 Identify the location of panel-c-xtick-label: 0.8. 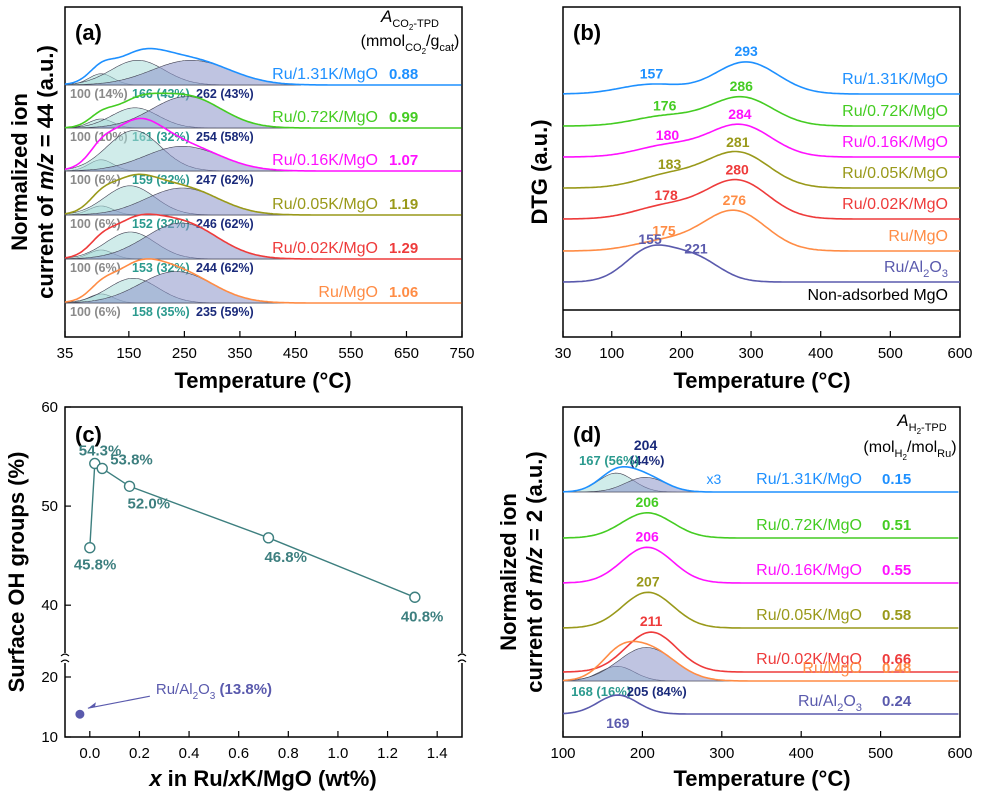
(288, 753).